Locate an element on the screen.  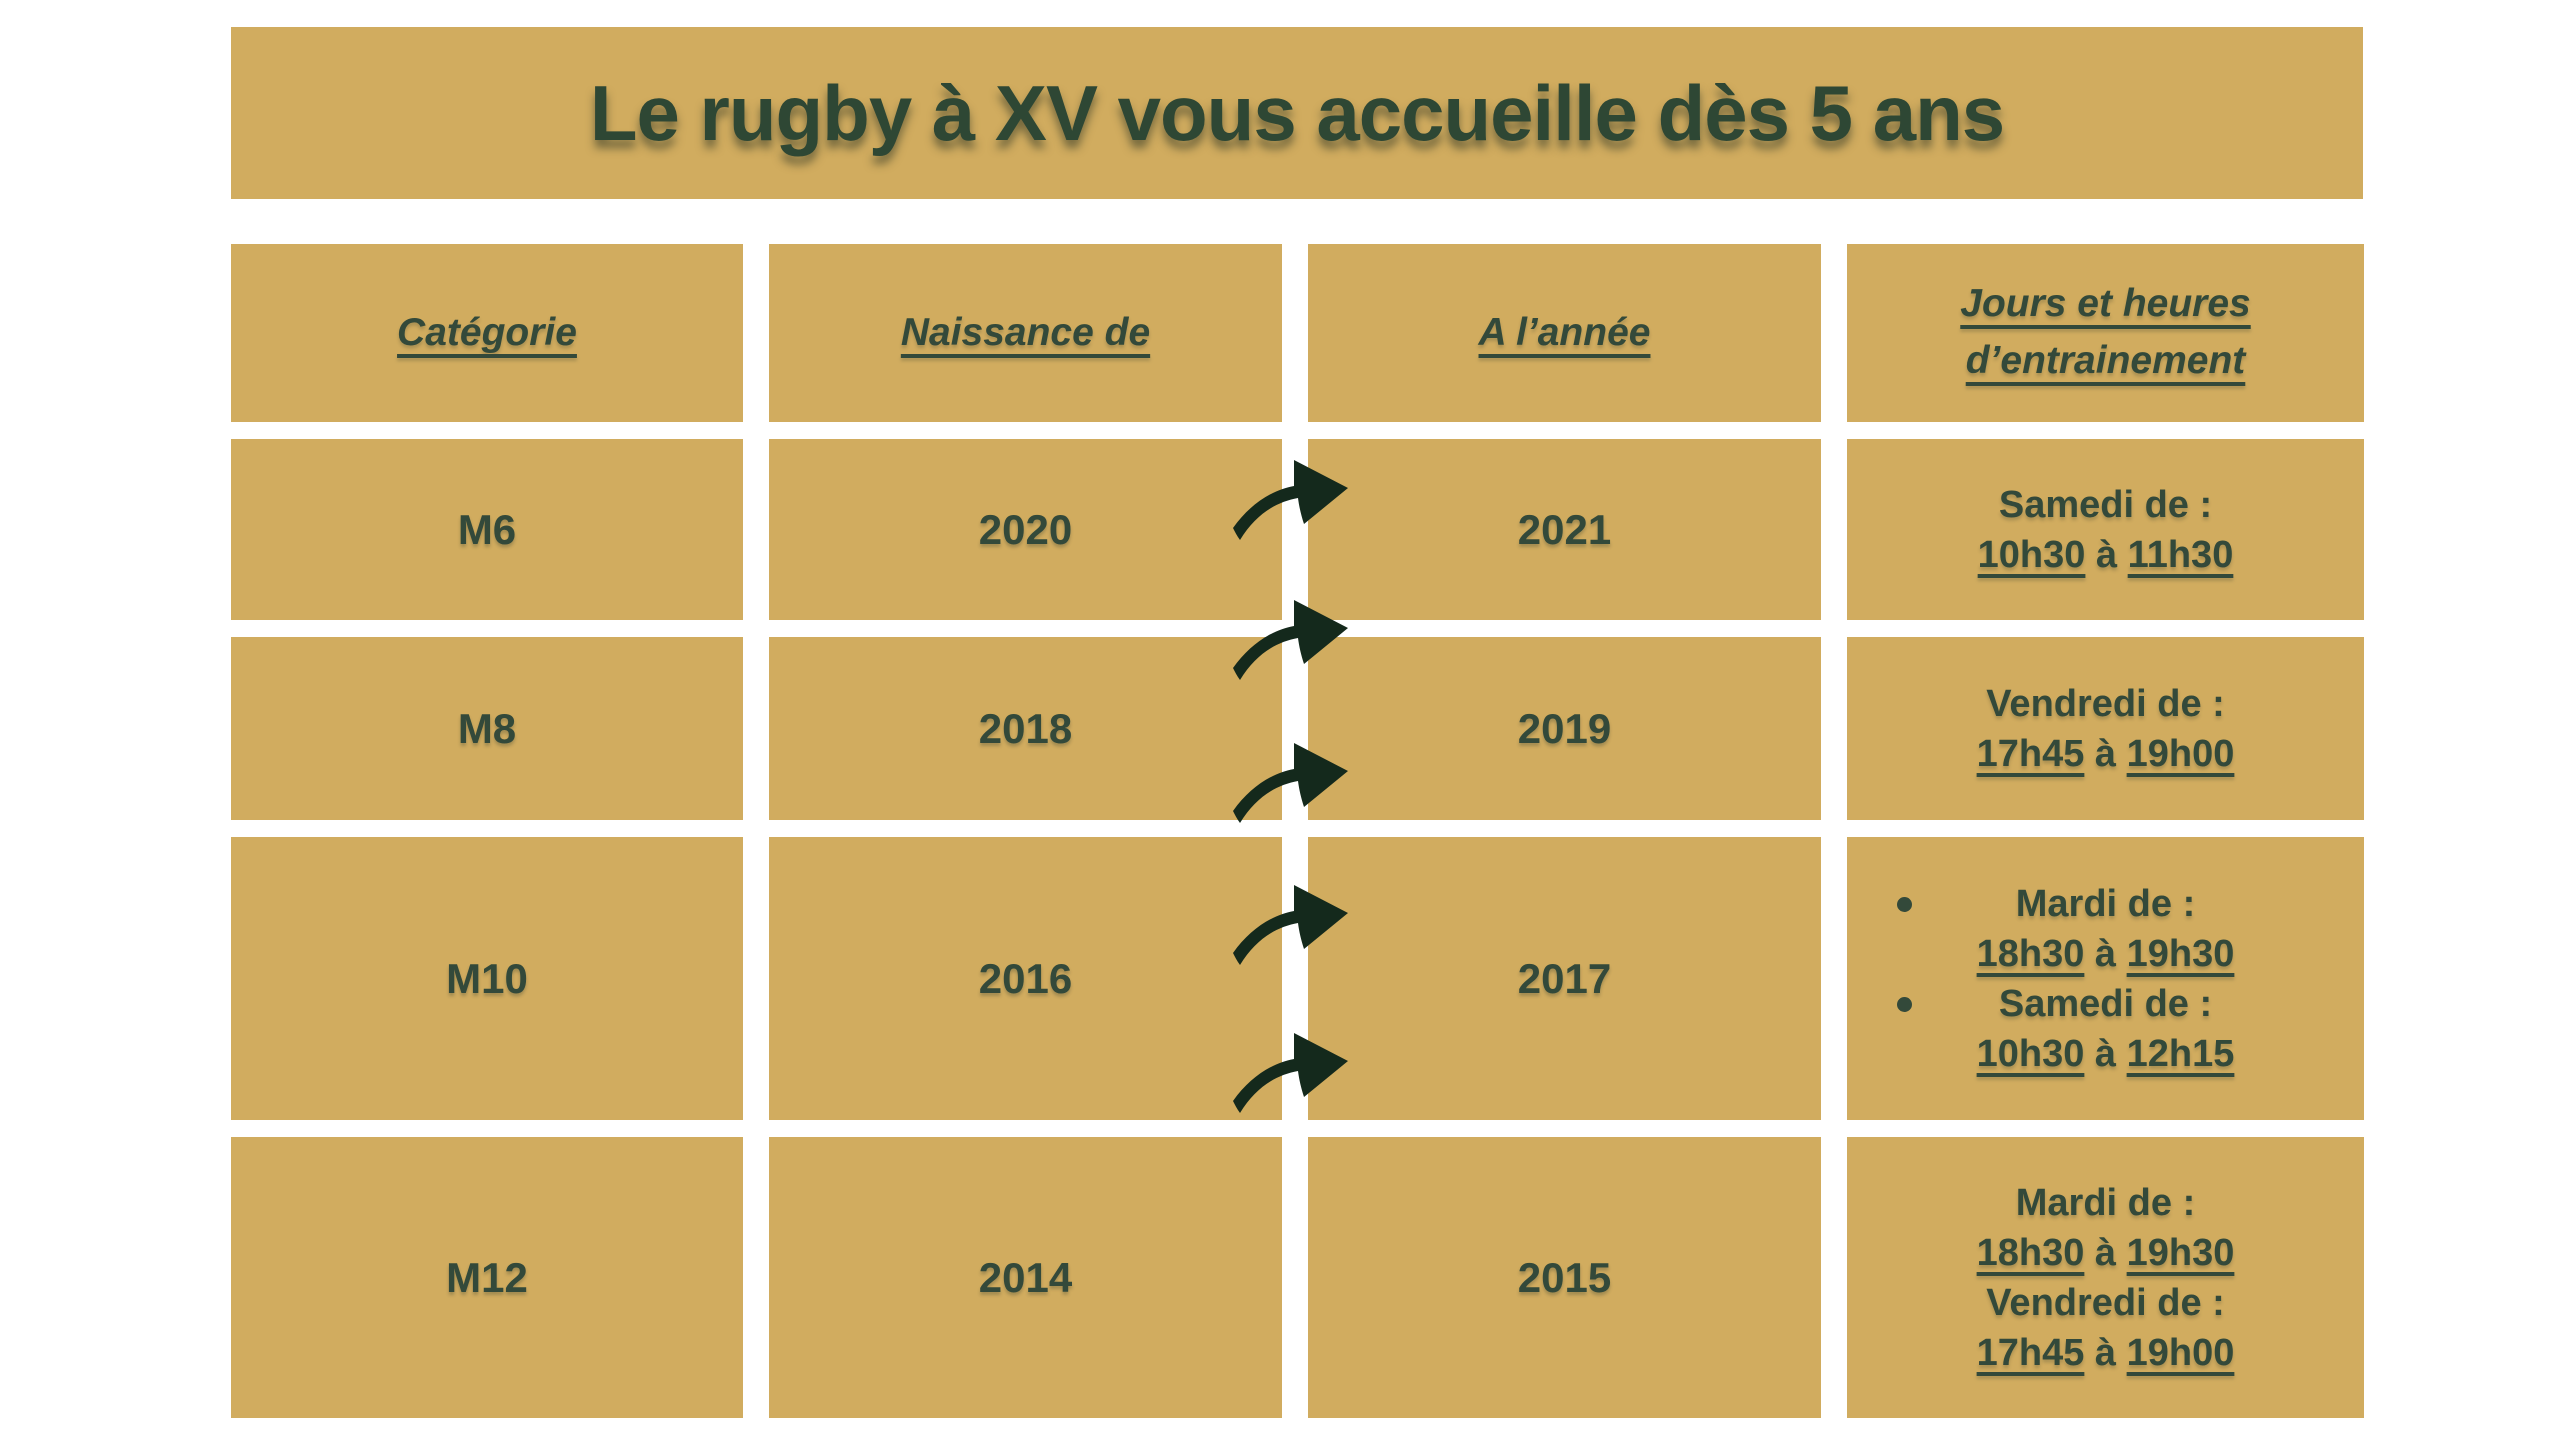
page-title: Le rugby à XV vous accueille dès 5 ans is located at coordinates (1297, 112).